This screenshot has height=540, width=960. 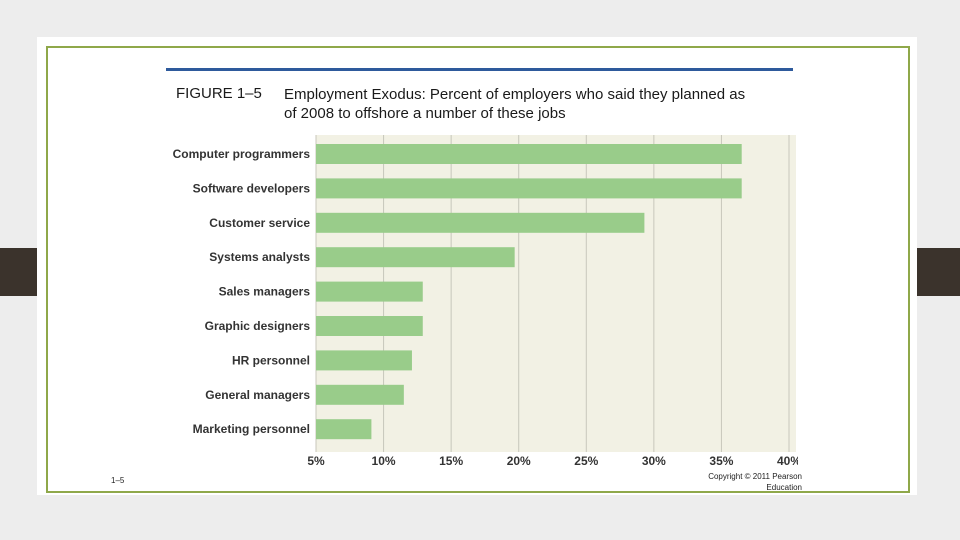 What do you see at coordinates (258, 326) in the screenshot?
I see `category-label-5: Graphic designers` at bounding box center [258, 326].